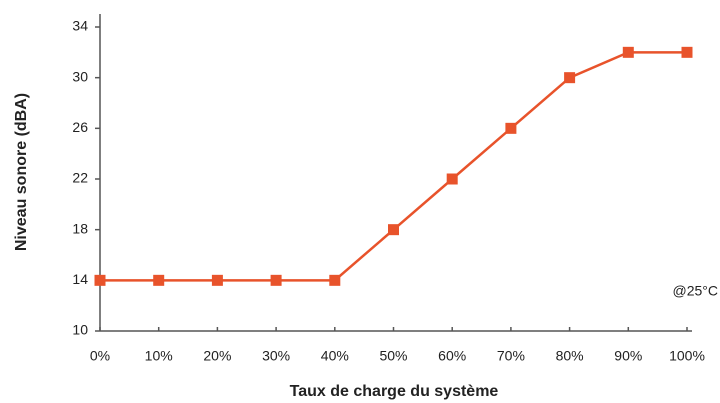 The image size is (720, 403). Describe the element at coordinates (80, 178) in the screenshot. I see `y-tick-label: 22` at that location.